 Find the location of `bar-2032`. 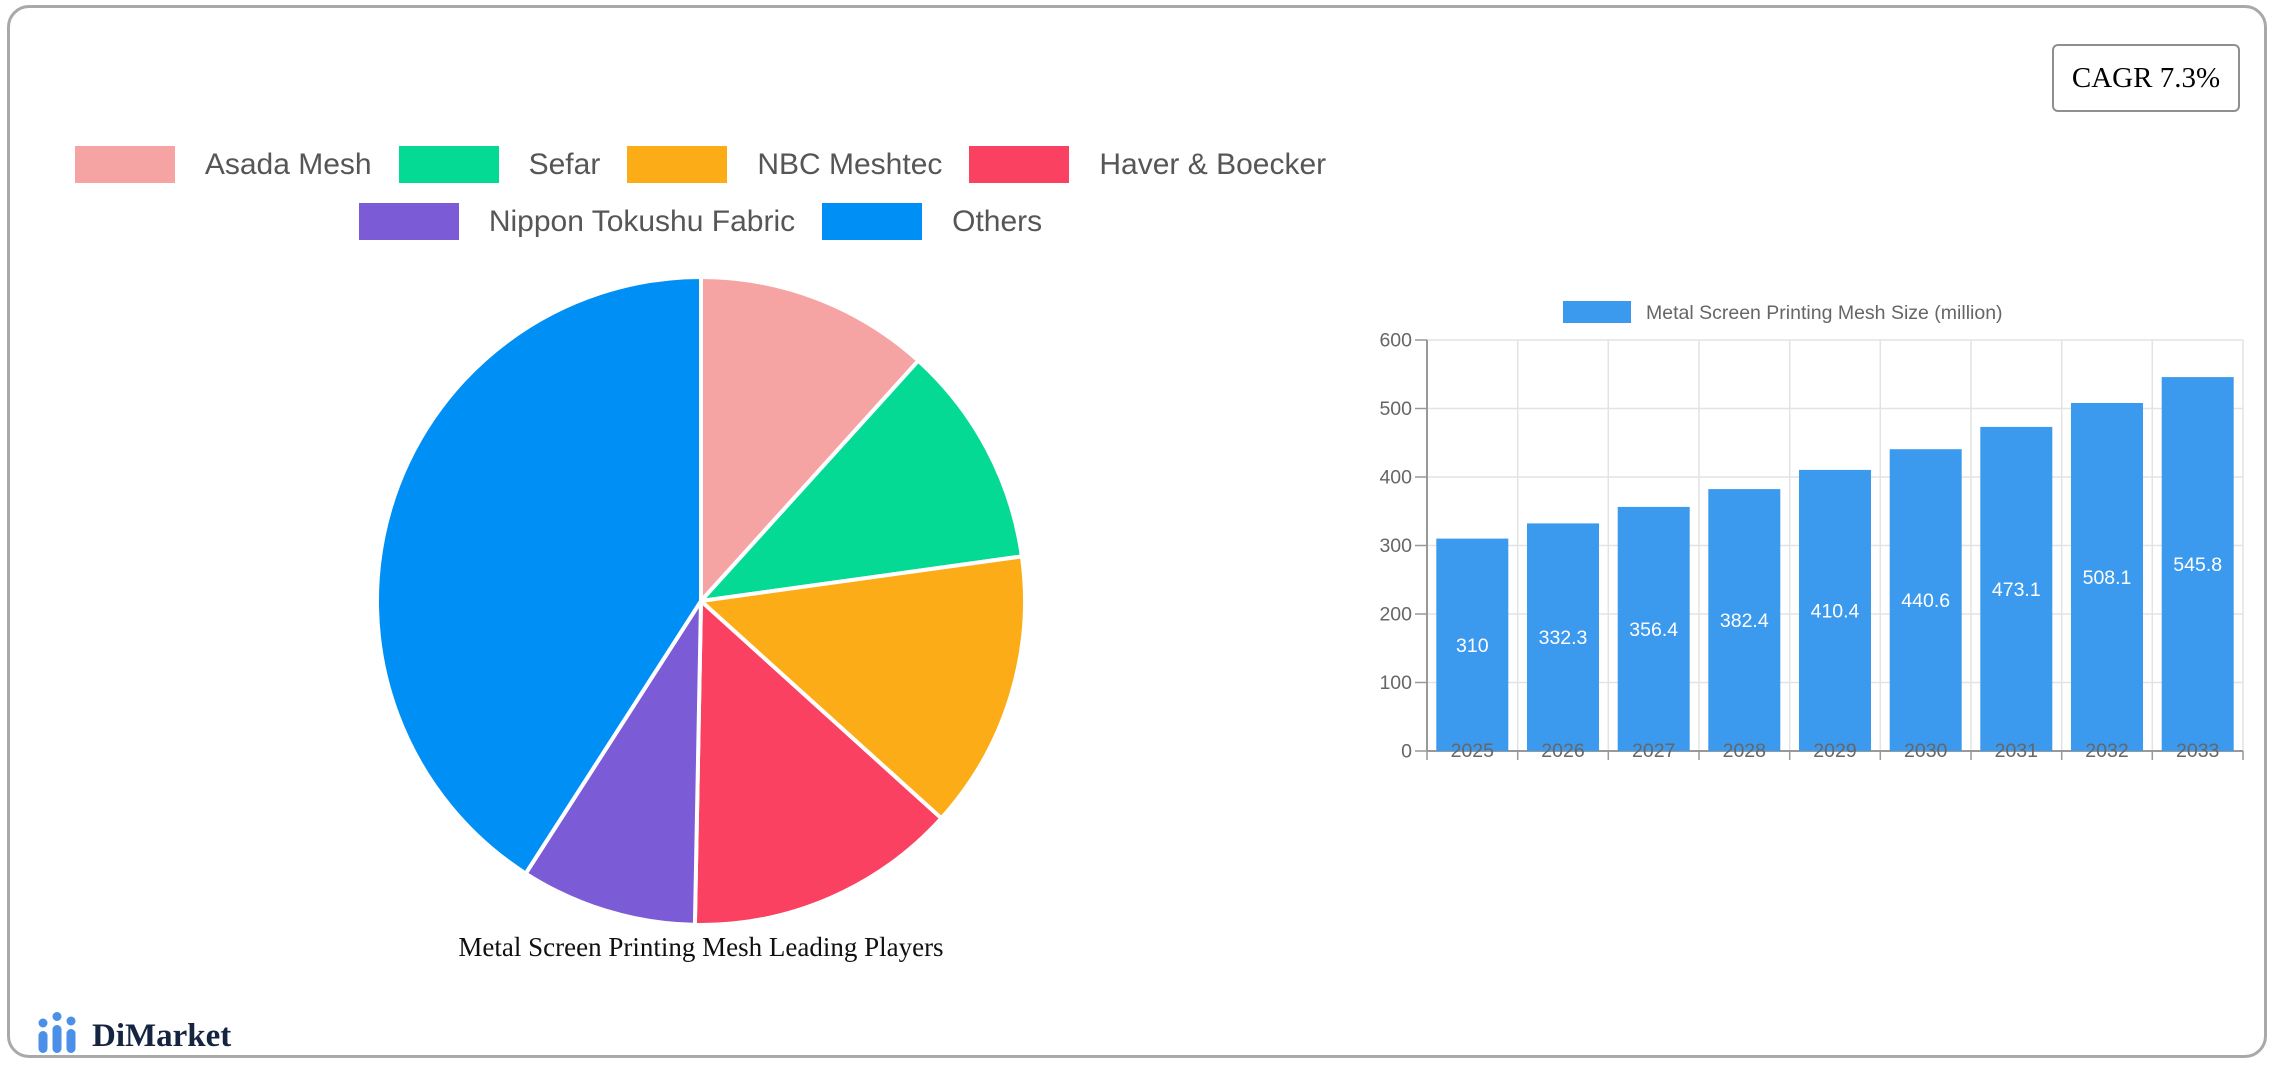

bar-2032 is located at coordinates (2107, 577).